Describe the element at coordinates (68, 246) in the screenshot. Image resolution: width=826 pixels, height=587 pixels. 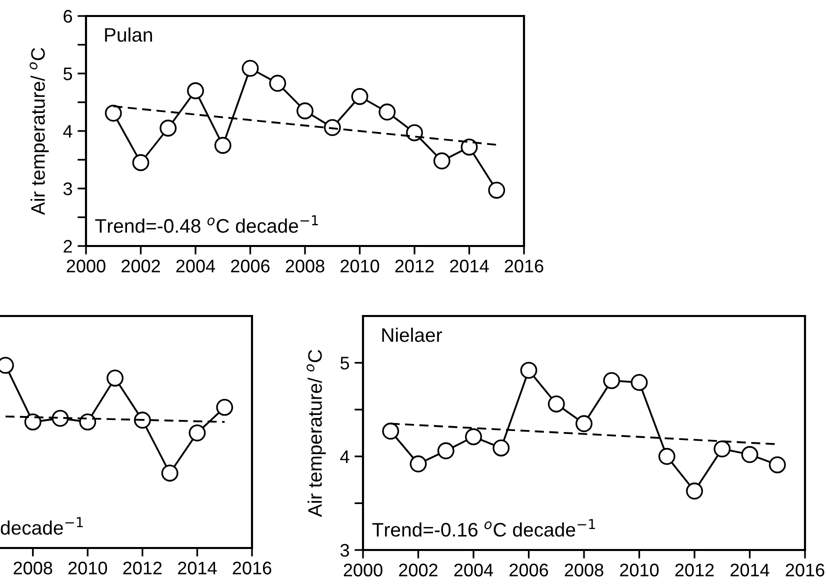
I see `y-tick-label: 2` at that location.